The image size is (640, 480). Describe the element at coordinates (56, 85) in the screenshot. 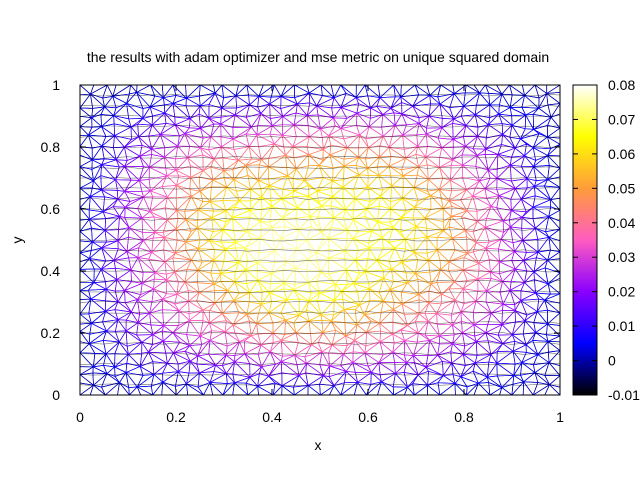

I see `y-tick-label: 1` at that location.